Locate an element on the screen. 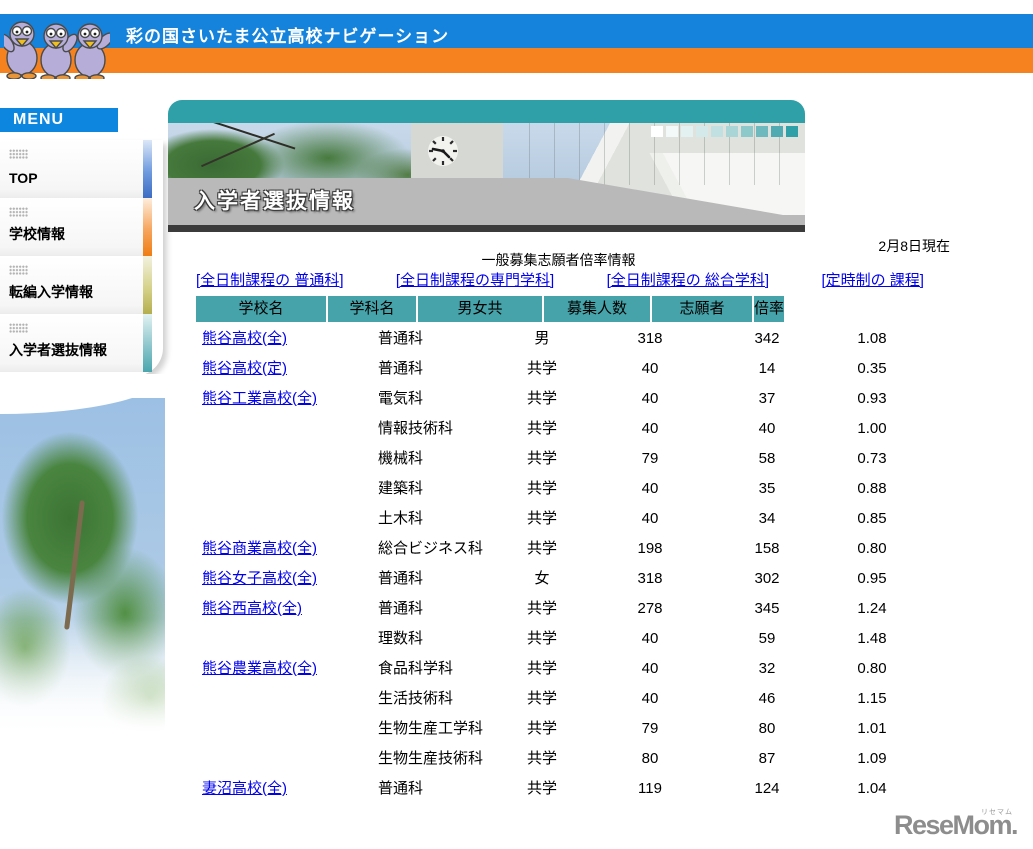 The image size is (1033, 849). sidebar-menu-item: 転編入学情報 is located at coordinates (76, 285).